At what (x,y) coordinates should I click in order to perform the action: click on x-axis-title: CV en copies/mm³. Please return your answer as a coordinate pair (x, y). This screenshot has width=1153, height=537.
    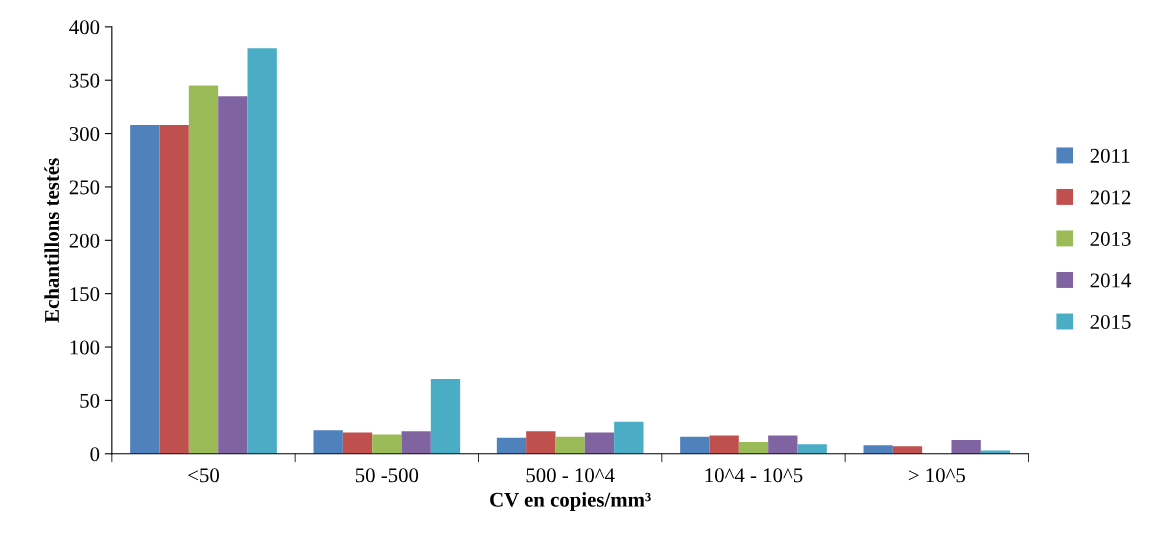
    Looking at the image, I should click on (570, 501).